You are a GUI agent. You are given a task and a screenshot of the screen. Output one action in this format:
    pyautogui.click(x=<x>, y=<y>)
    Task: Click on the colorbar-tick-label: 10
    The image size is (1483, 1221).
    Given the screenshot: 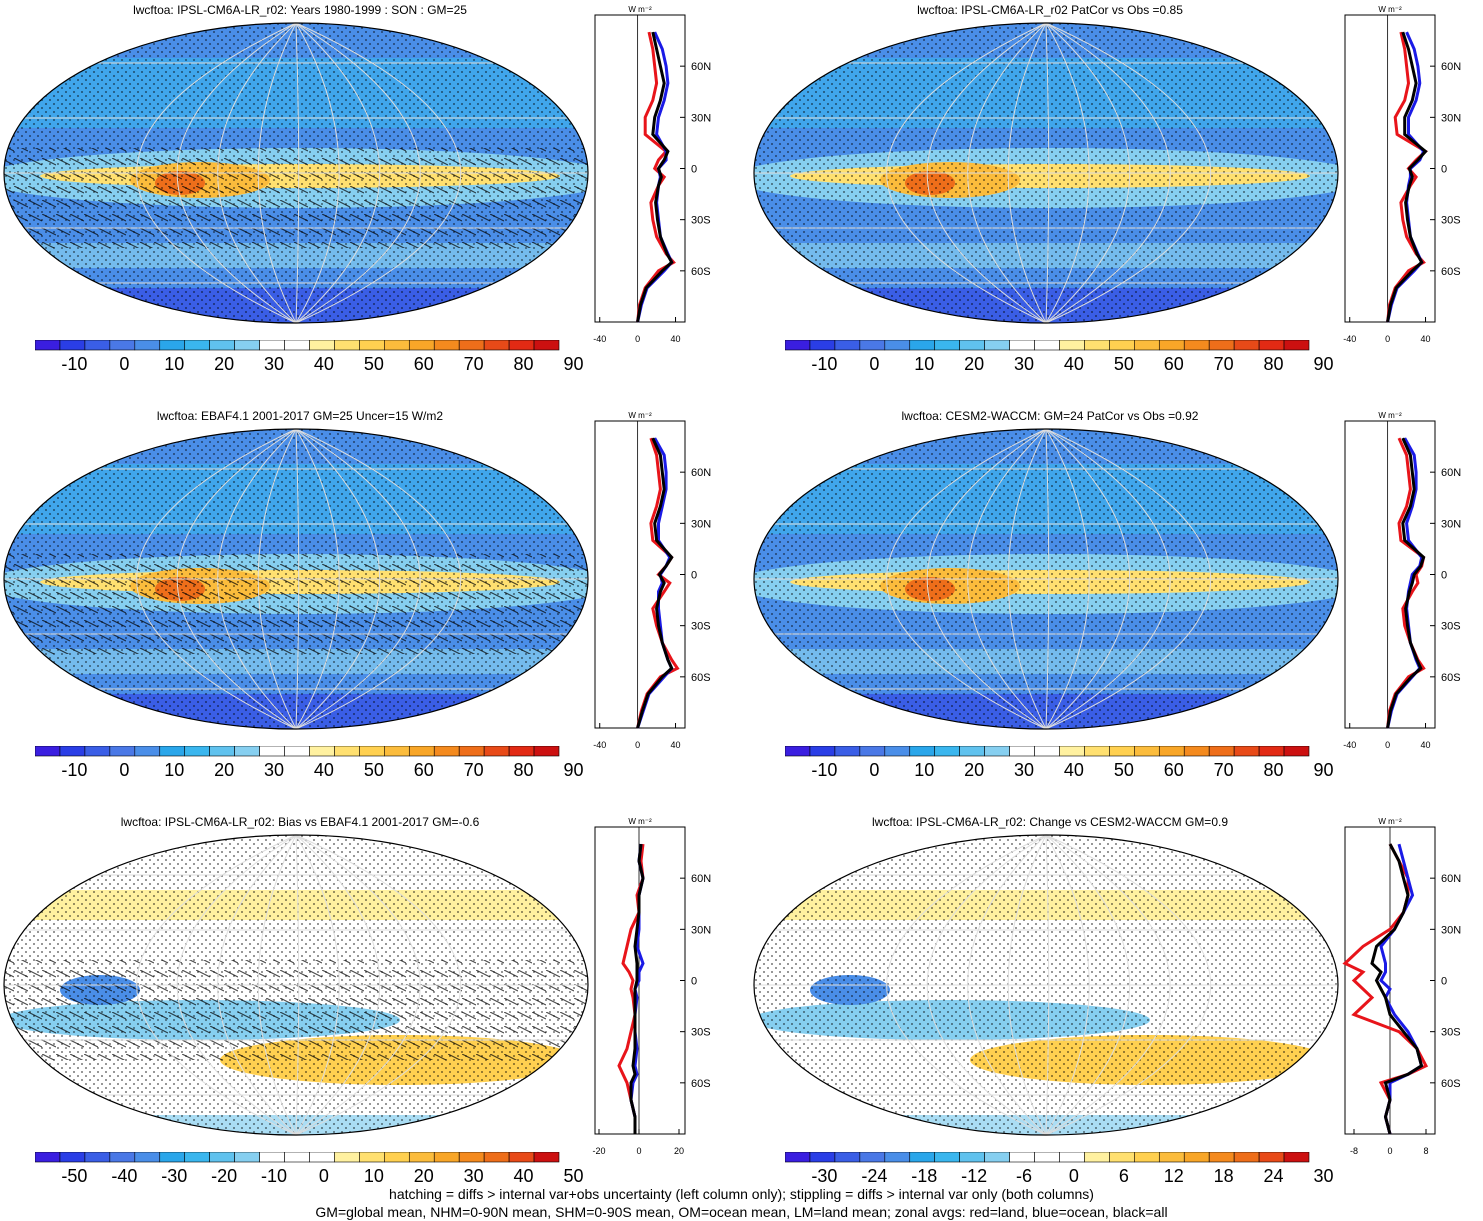 What is the action you would take?
    pyautogui.click(x=174, y=364)
    